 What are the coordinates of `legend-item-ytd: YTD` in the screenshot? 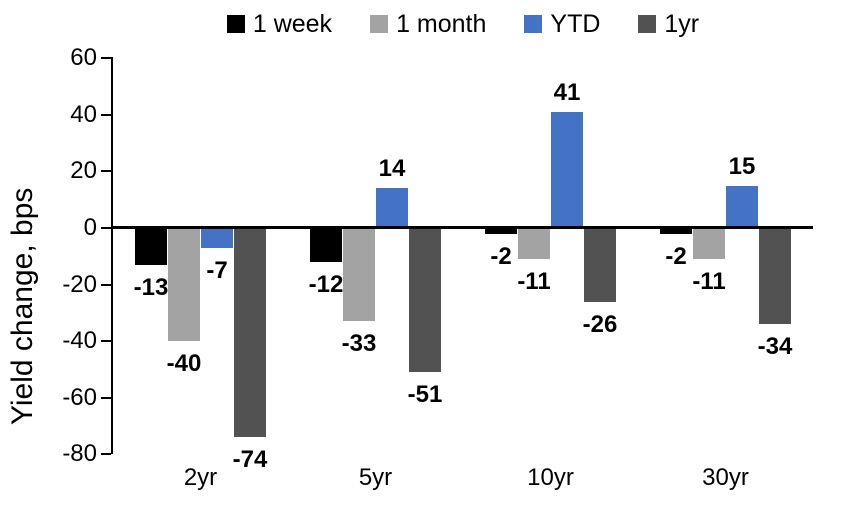 It's located at (562, 24).